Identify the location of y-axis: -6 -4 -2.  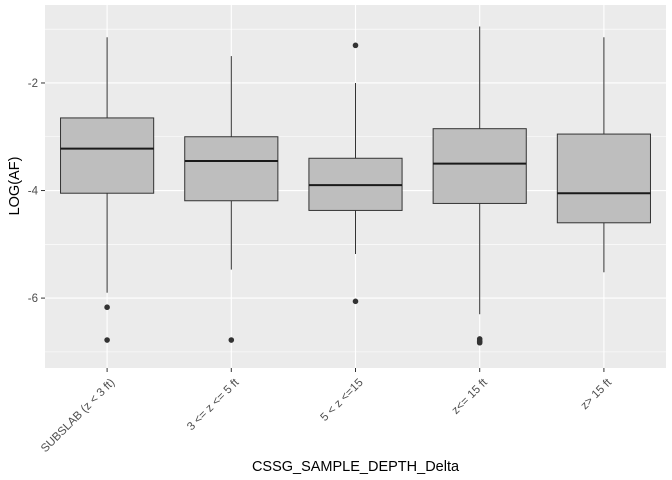
(36, 191).